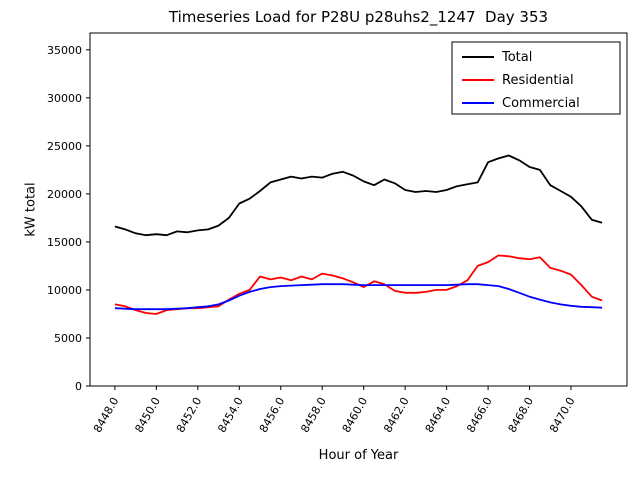 The image size is (640, 480). What do you see at coordinates (358, 195) in the screenshot?
I see `series-line-total` at bounding box center [358, 195].